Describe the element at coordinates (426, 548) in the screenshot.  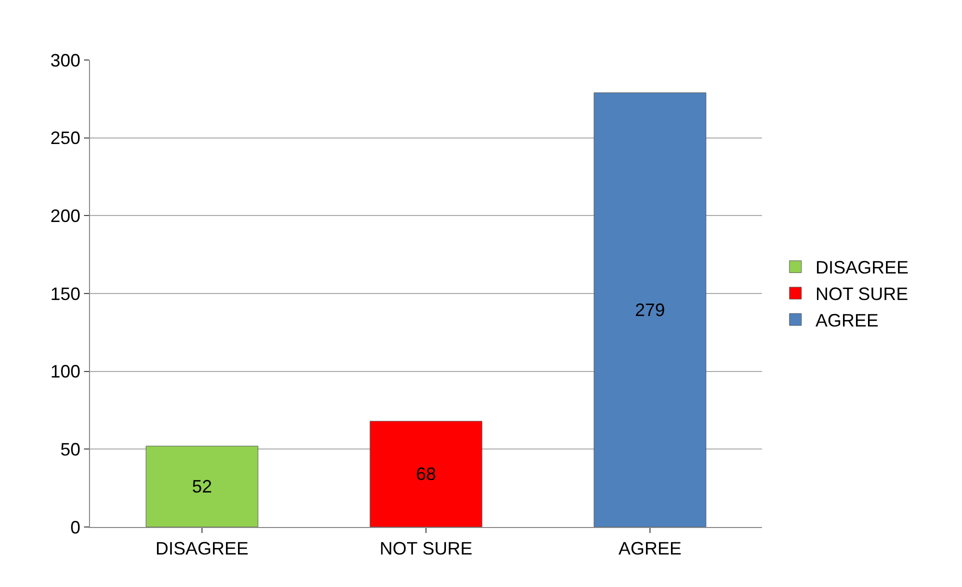
I see `x-tick-label: NOT SURE` at that location.